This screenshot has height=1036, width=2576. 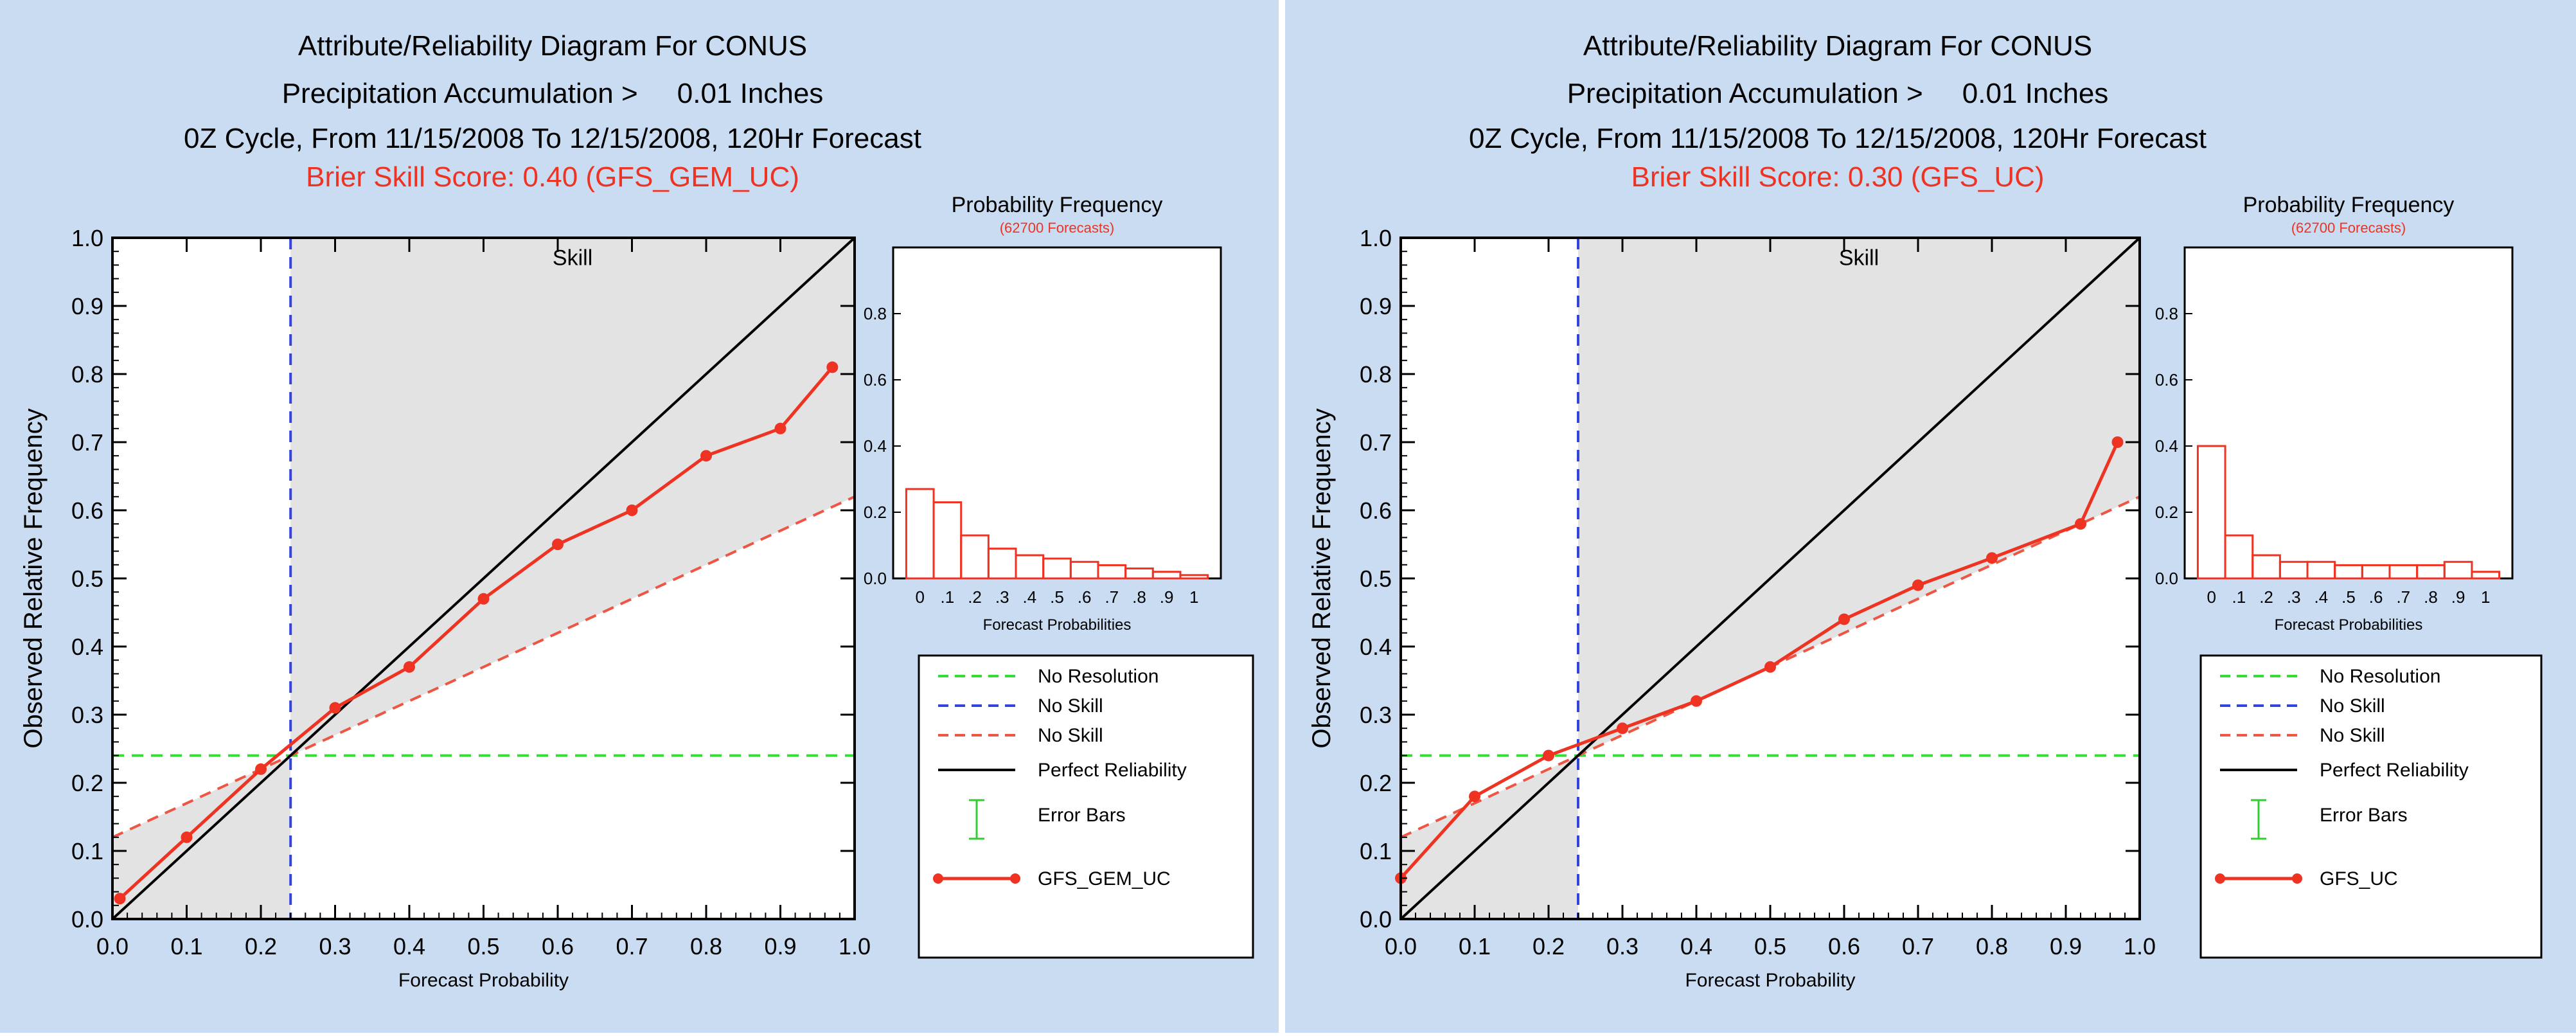 What do you see at coordinates (409, 946) in the screenshot?
I see `x-tick-label: 0.4` at bounding box center [409, 946].